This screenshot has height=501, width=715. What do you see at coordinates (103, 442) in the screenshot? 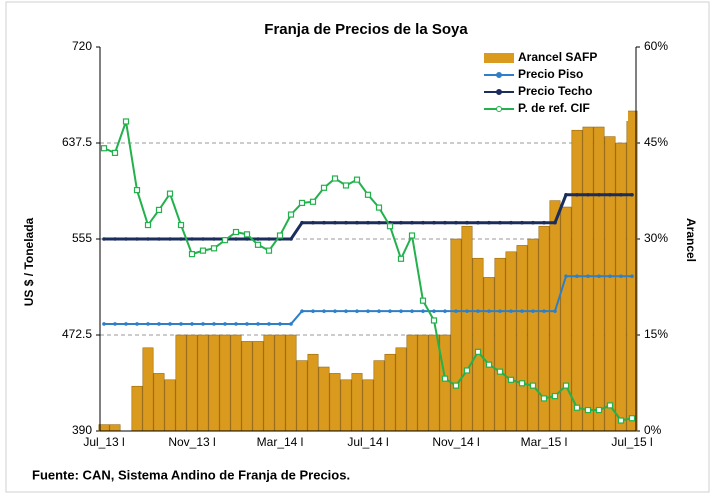
I see `x-tick-label: Jul_13 l` at bounding box center [103, 442].